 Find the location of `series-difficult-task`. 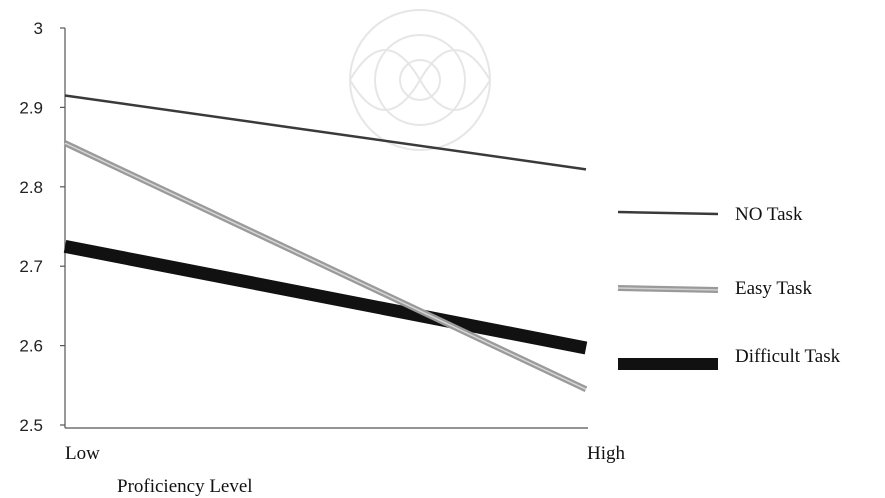

series-difficult-task is located at coordinates (325, 297).